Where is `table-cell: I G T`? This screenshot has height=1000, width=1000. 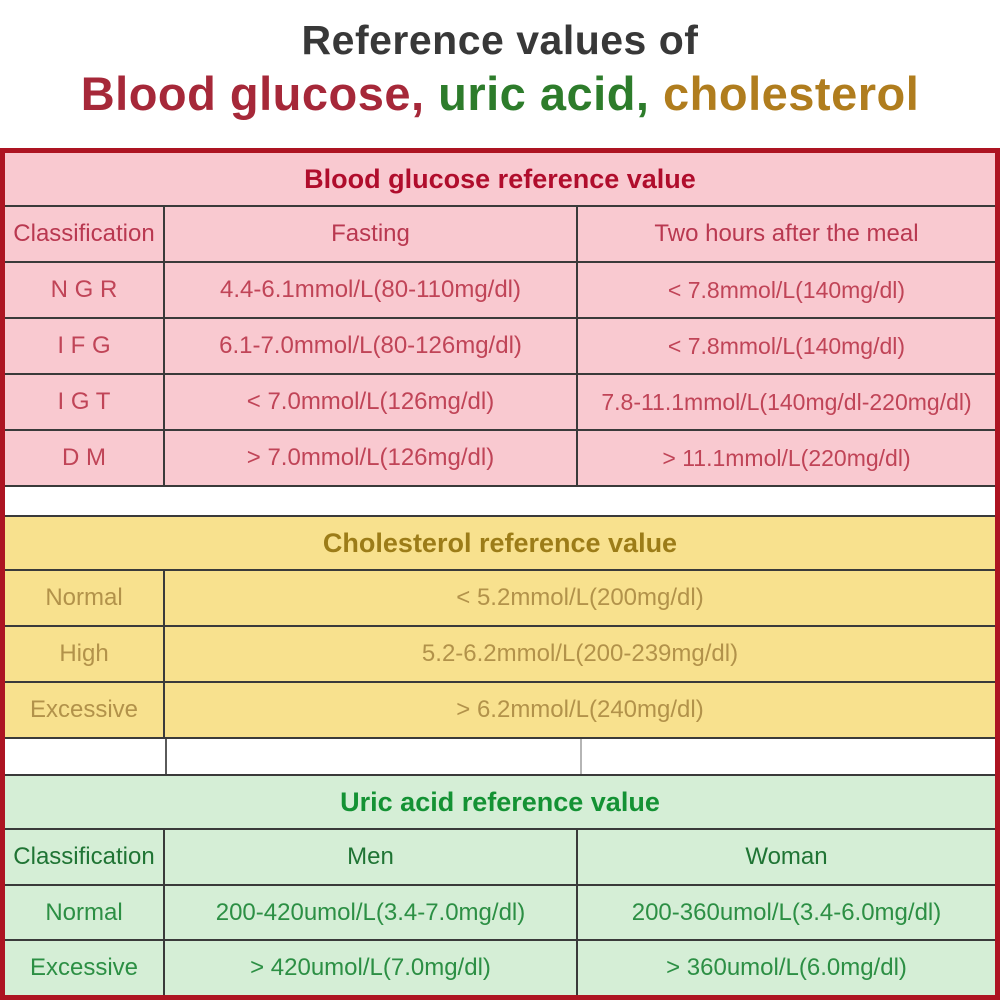
table-cell: I G T is located at coordinates (85, 402).